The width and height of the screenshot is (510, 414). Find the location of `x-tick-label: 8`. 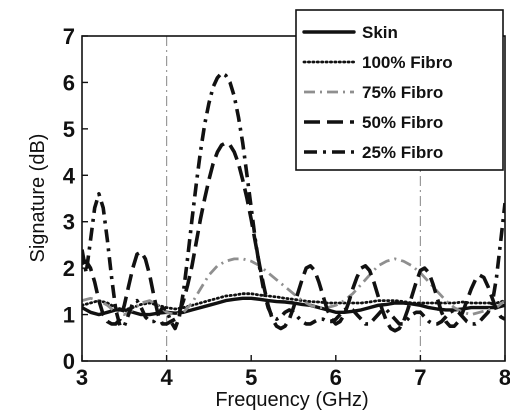

x-tick-label: 8 is located at coordinates (504, 377).